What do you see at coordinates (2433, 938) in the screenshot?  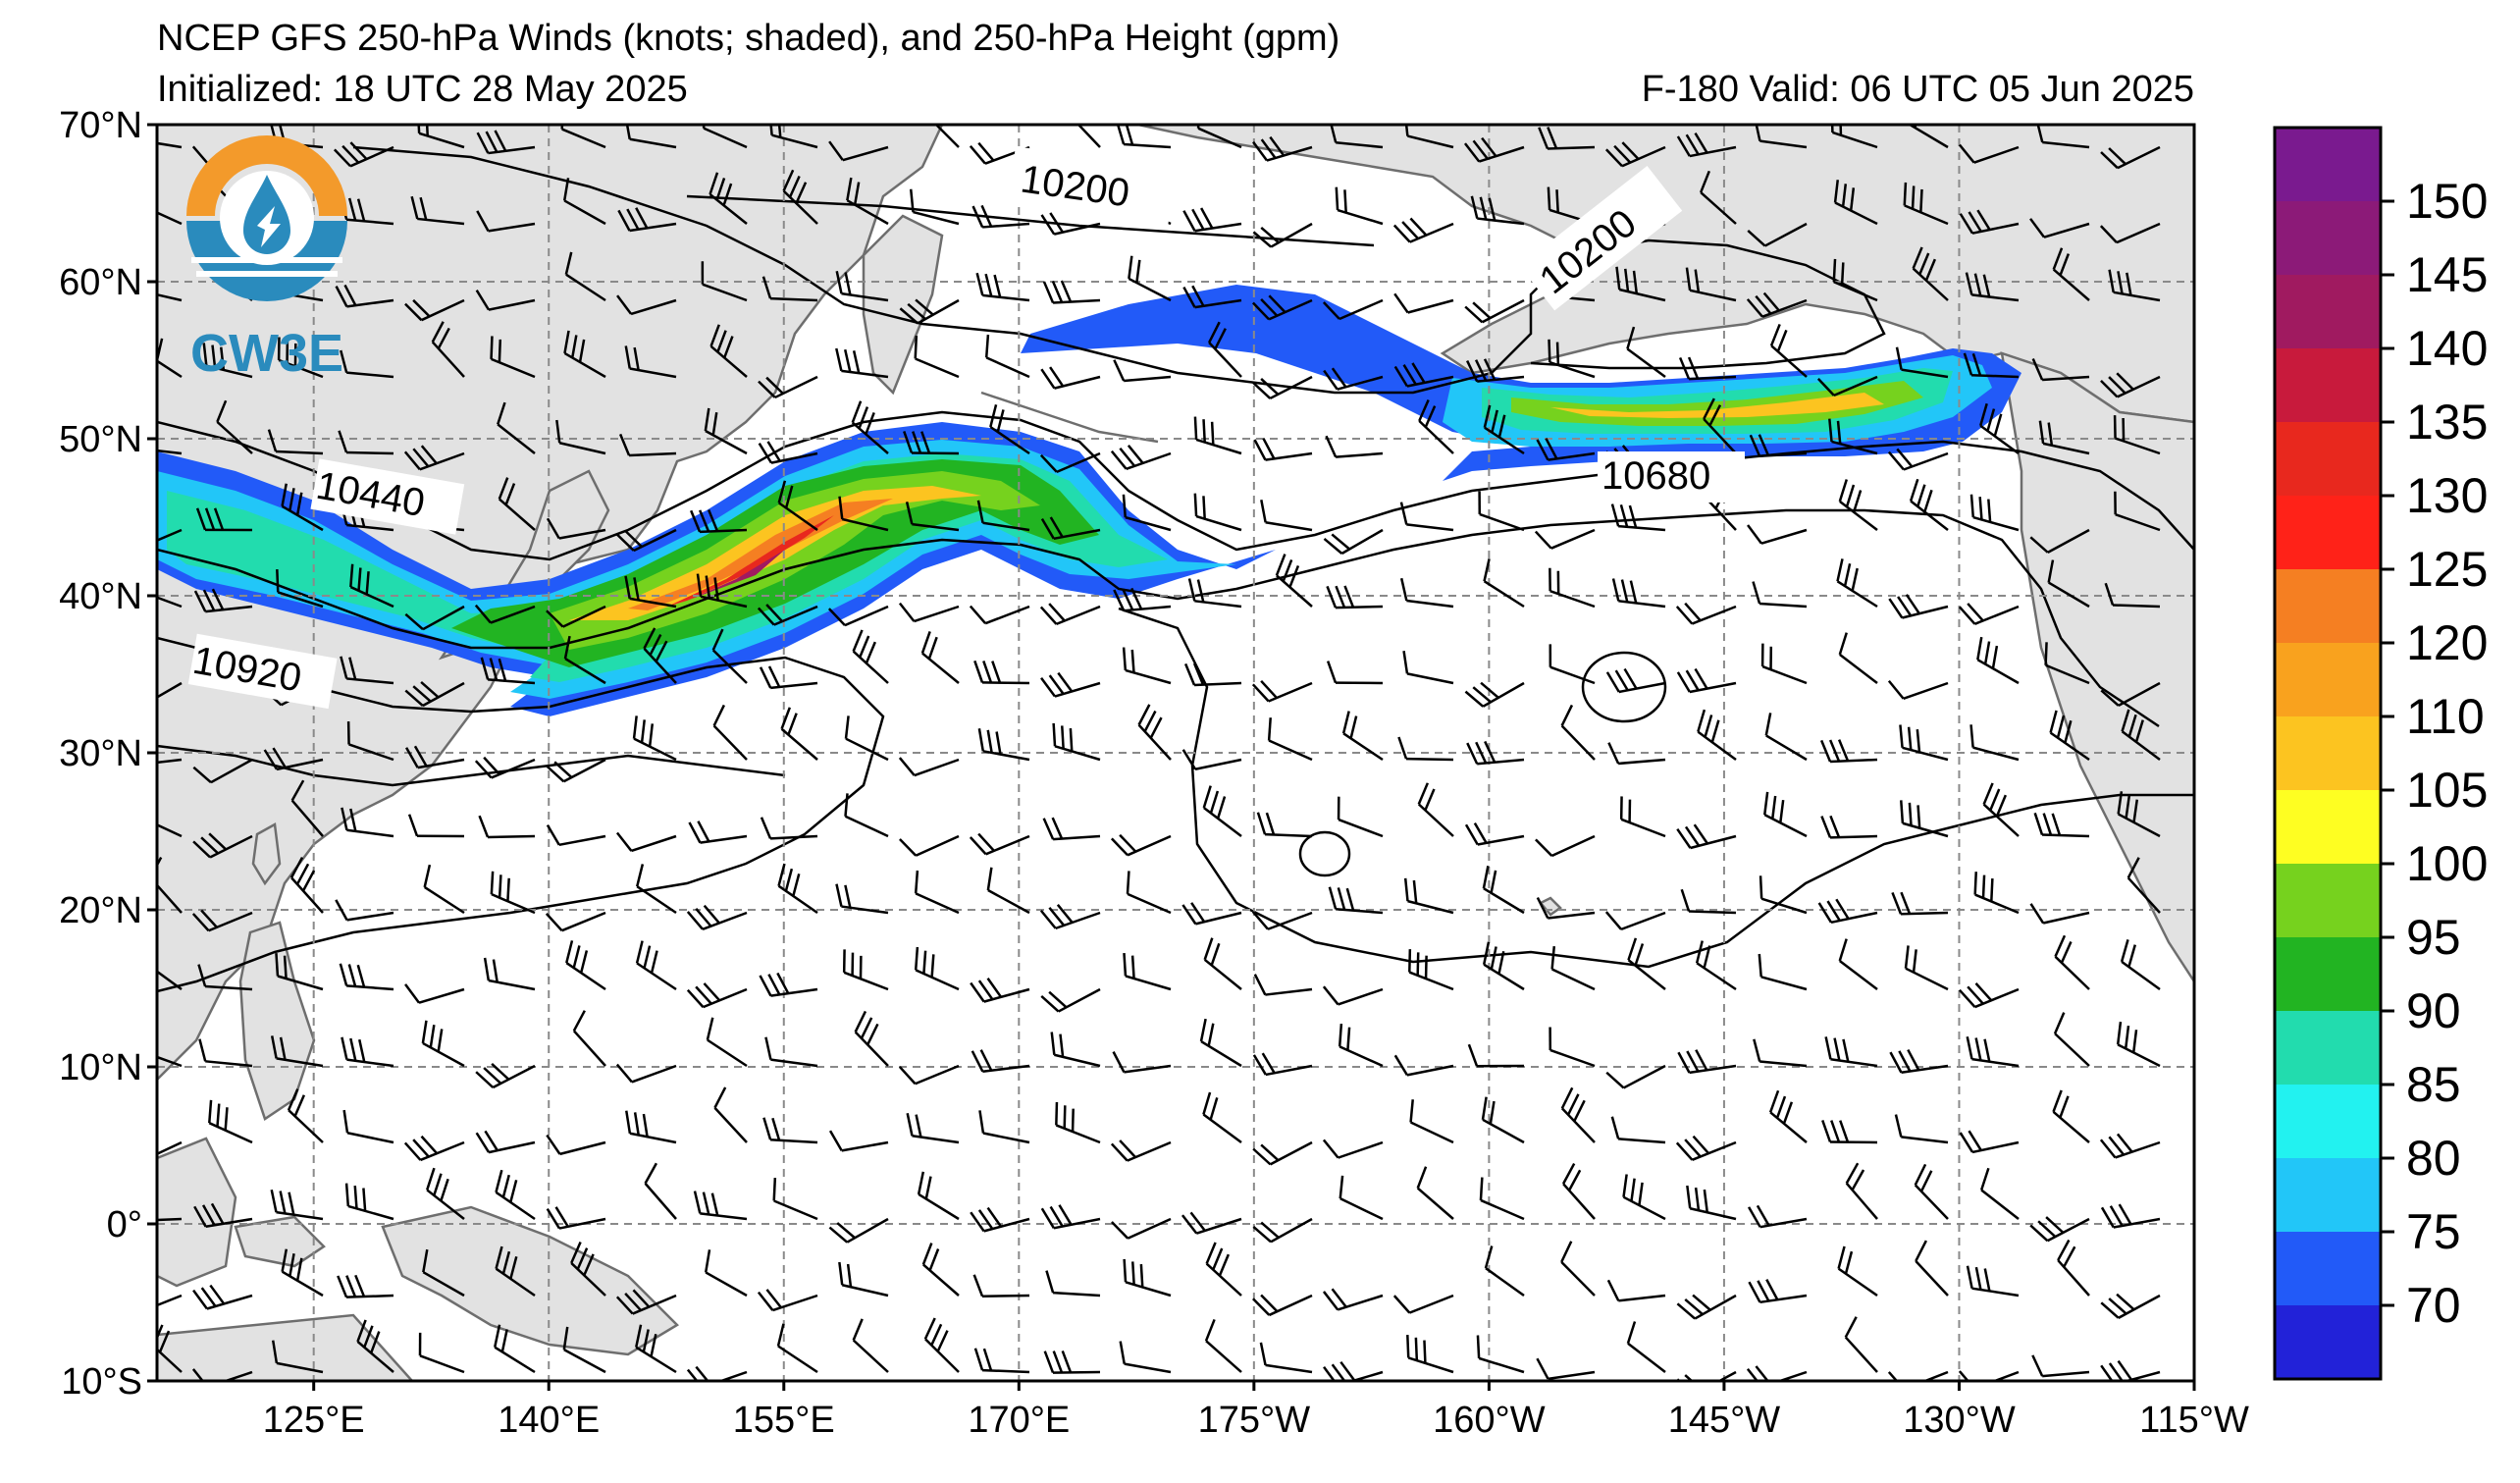 I see `colorbar-tick-label: 95` at bounding box center [2433, 938].